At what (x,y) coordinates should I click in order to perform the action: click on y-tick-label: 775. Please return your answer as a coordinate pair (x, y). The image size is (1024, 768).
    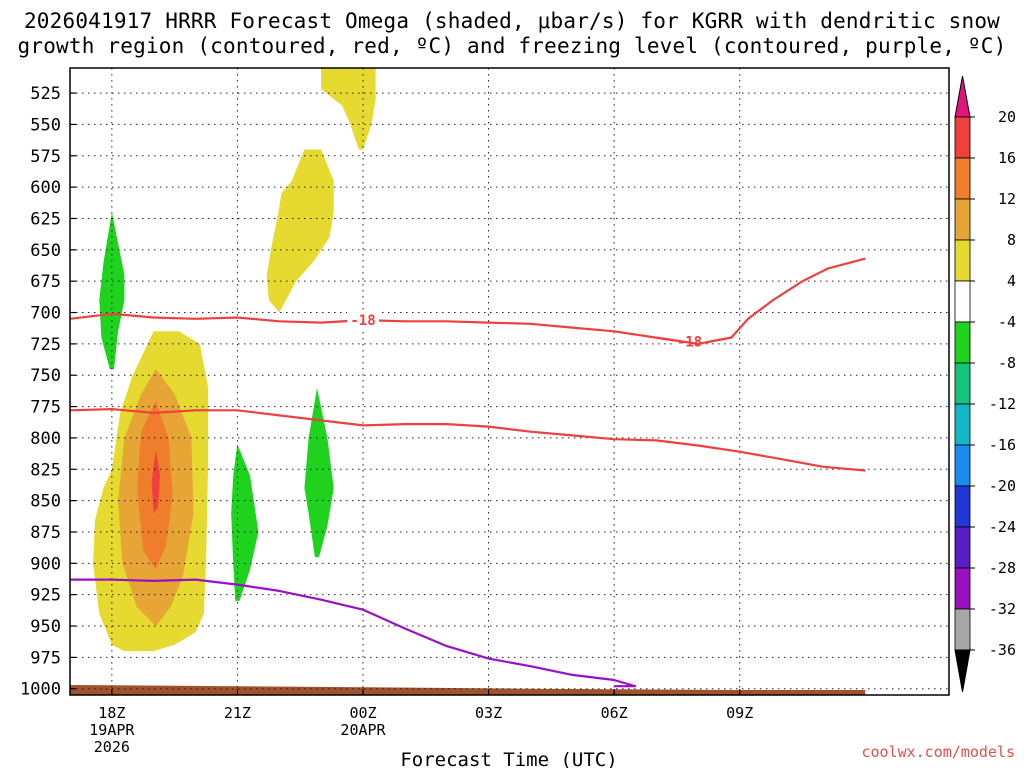
    Looking at the image, I should click on (45, 408).